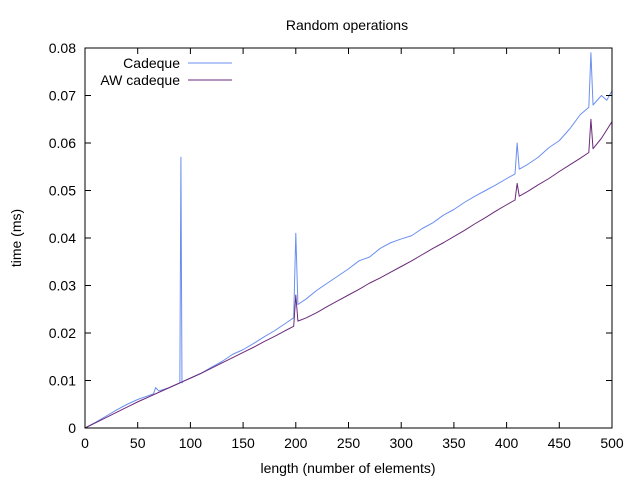 The height and width of the screenshot is (485, 640). I want to click on x-tick-label: 0, so click(85, 443).